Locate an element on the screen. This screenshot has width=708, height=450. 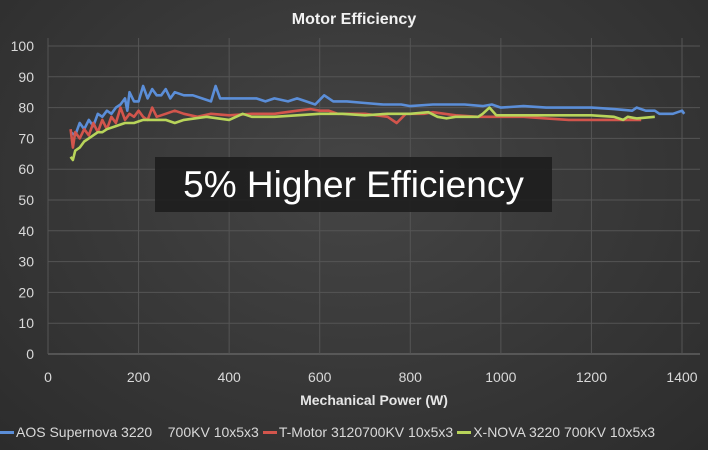
y-tick-label: 80 is located at coordinates (26, 108).